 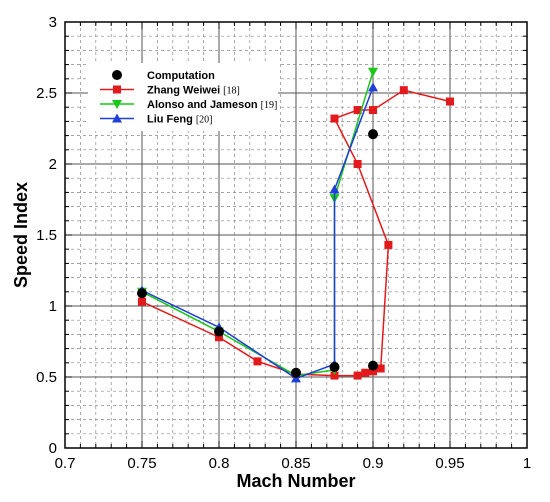 I want to click on y-tick-label: 1.5, so click(x=46, y=235).